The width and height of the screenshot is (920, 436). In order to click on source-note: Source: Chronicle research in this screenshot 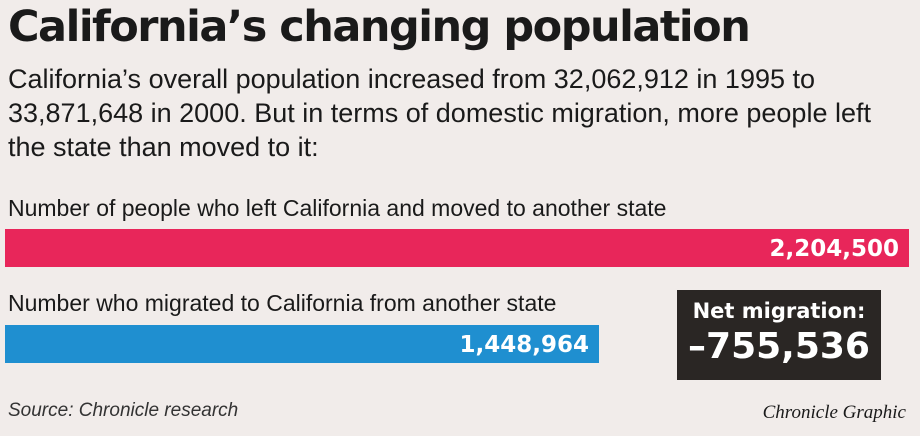, I will do `click(123, 410)`.